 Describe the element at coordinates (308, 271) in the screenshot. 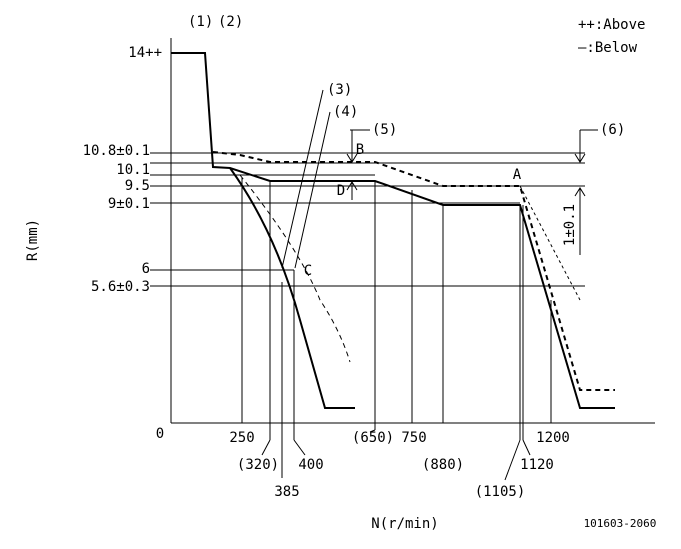

I see `point-label: C` at that location.